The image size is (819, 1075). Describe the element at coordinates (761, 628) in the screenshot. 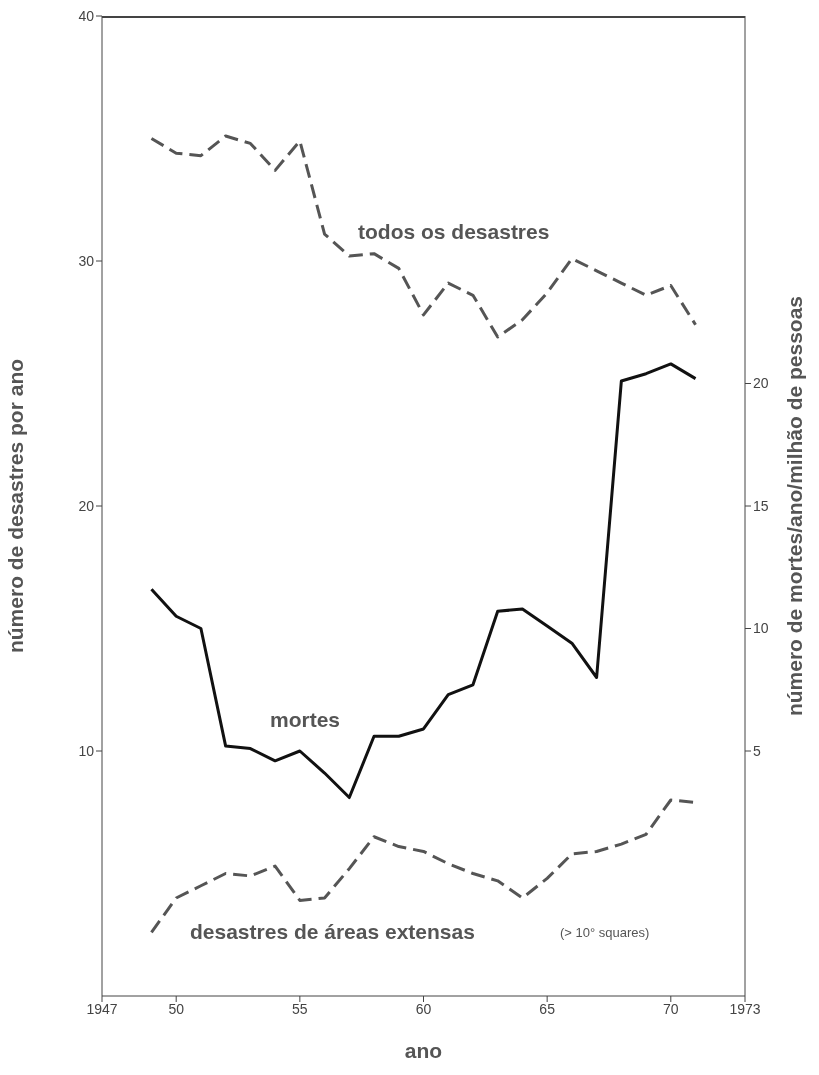

I see `y2-tick-label: 10` at that location.